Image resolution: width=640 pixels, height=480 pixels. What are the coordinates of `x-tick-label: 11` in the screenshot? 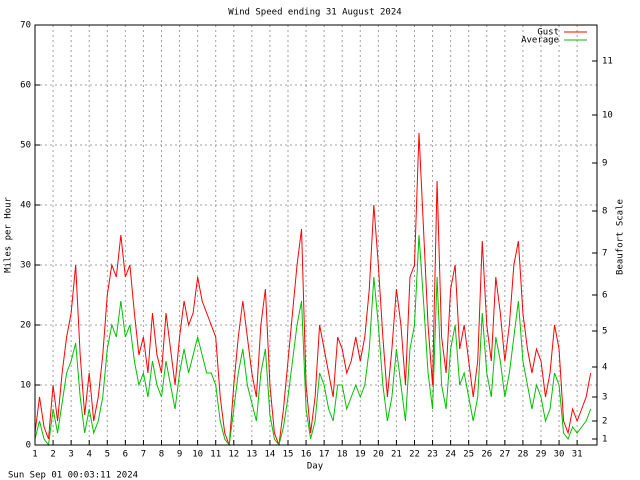 It's located at (215, 455).